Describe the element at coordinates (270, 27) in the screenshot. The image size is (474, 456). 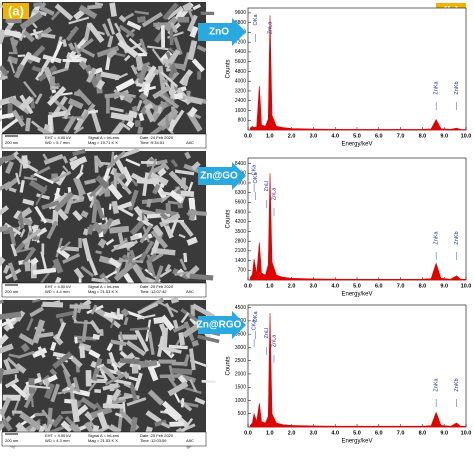
I see `annotation: ZnLa` at that location.